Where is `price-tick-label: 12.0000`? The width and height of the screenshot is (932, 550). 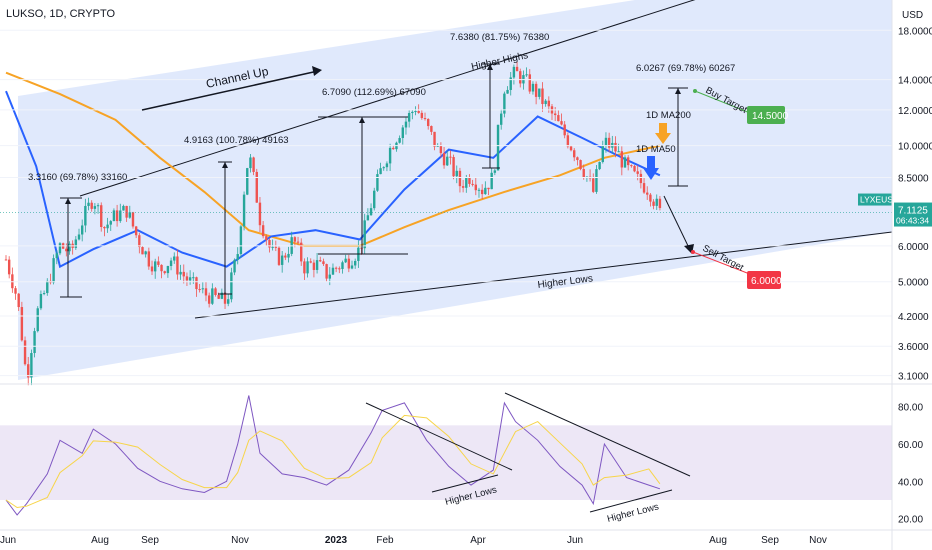 price-tick-label: 12.0000 is located at coordinates (915, 111).